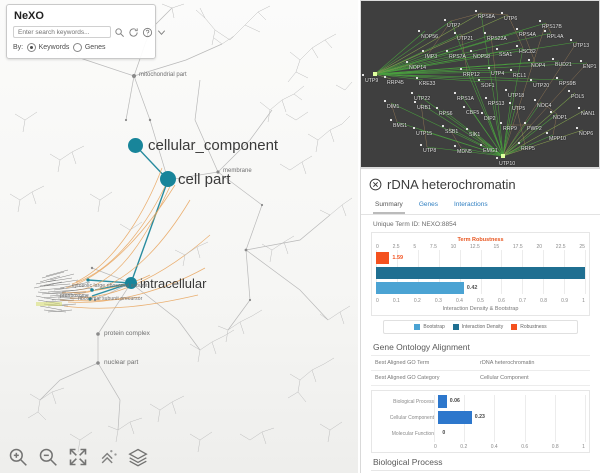 This screenshot has height=473, width=600. I want to click on go-bar-label-molecular-function: Molecular Function, so click(412, 433).